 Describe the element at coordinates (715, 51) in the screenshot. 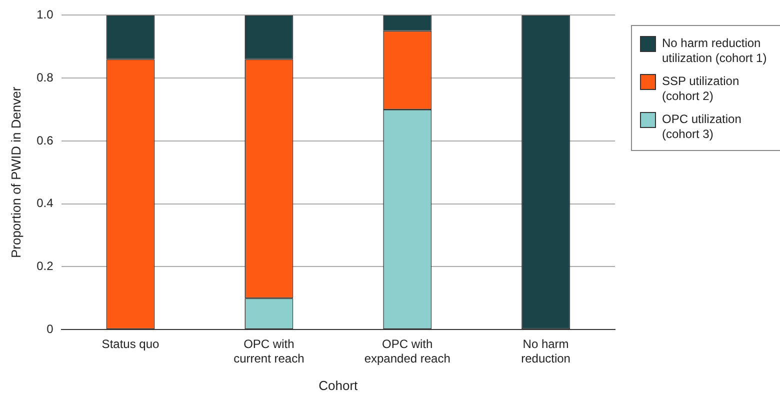

I see `legend-label: No harm reduction utilization (cohort 1)` at that location.